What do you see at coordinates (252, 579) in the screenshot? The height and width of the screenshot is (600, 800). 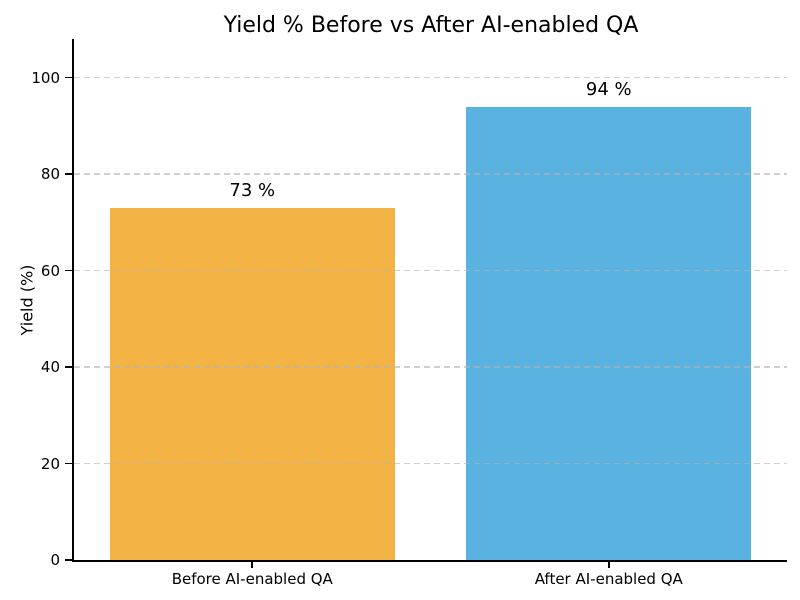 I see `x-tick-label: Before AI-enabled QA` at bounding box center [252, 579].